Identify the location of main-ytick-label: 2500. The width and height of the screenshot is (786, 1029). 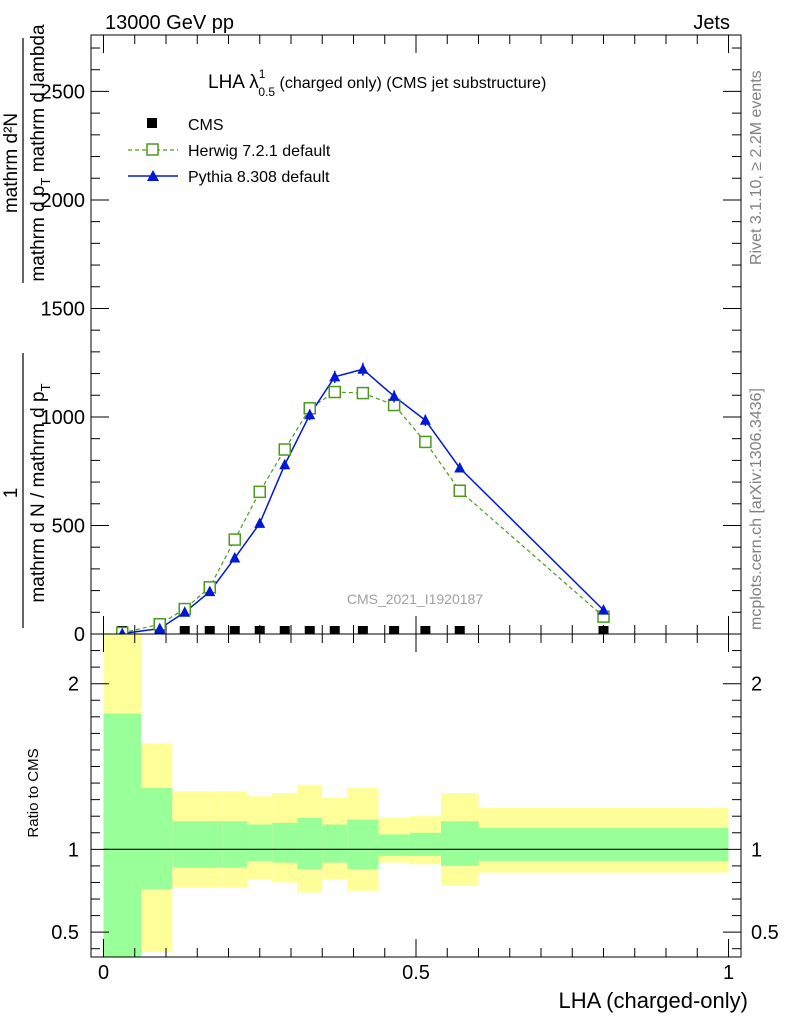
(63, 92).